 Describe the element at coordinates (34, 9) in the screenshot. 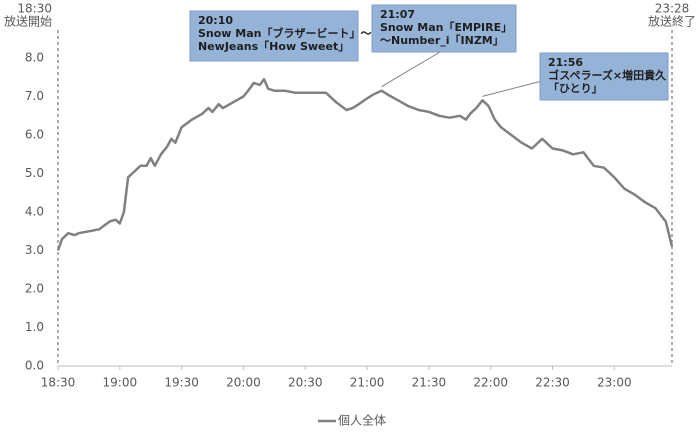

I see `marker-time: 18:30` at that location.